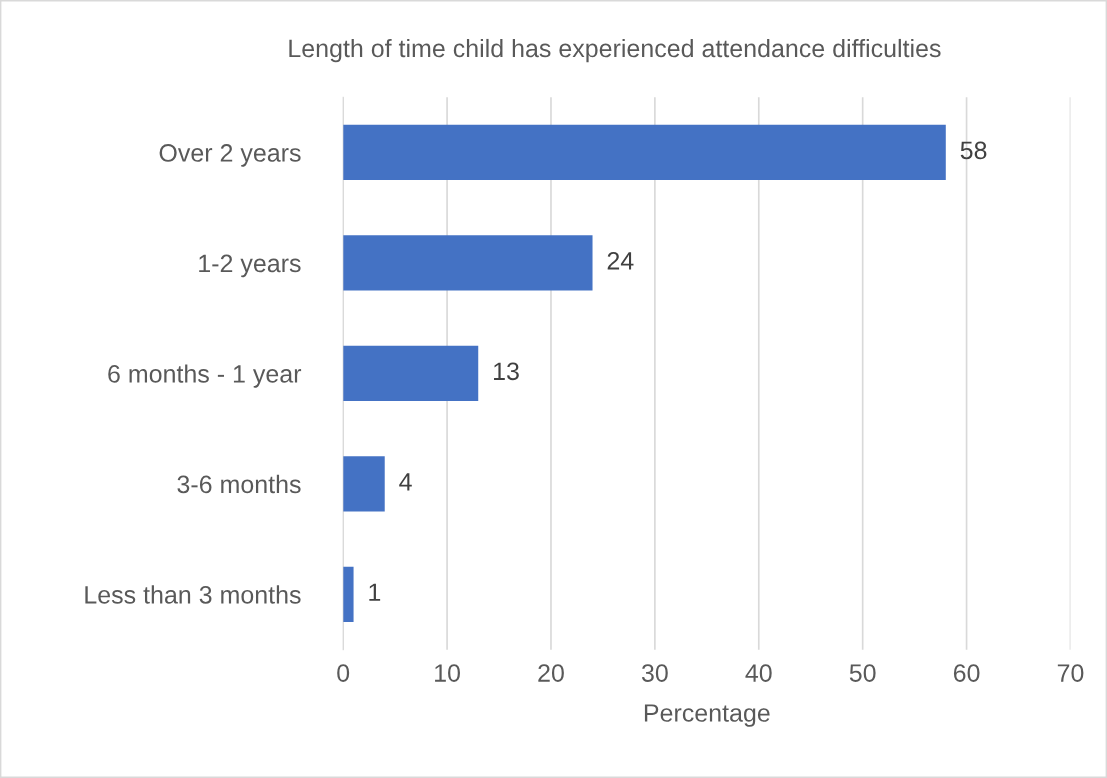 The height and width of the screenshot is (778, 1107). Describe the element at coordinates (966, 673) in the screenshot. I see `x-tick-label: 60` at that location.